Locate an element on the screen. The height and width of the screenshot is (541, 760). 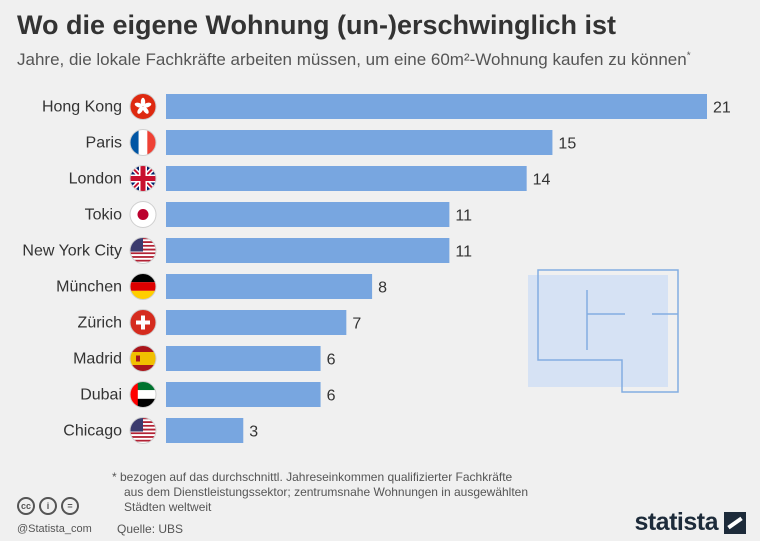
footnote-line-3: Städten weltweit is located at coordinates (168, 507).